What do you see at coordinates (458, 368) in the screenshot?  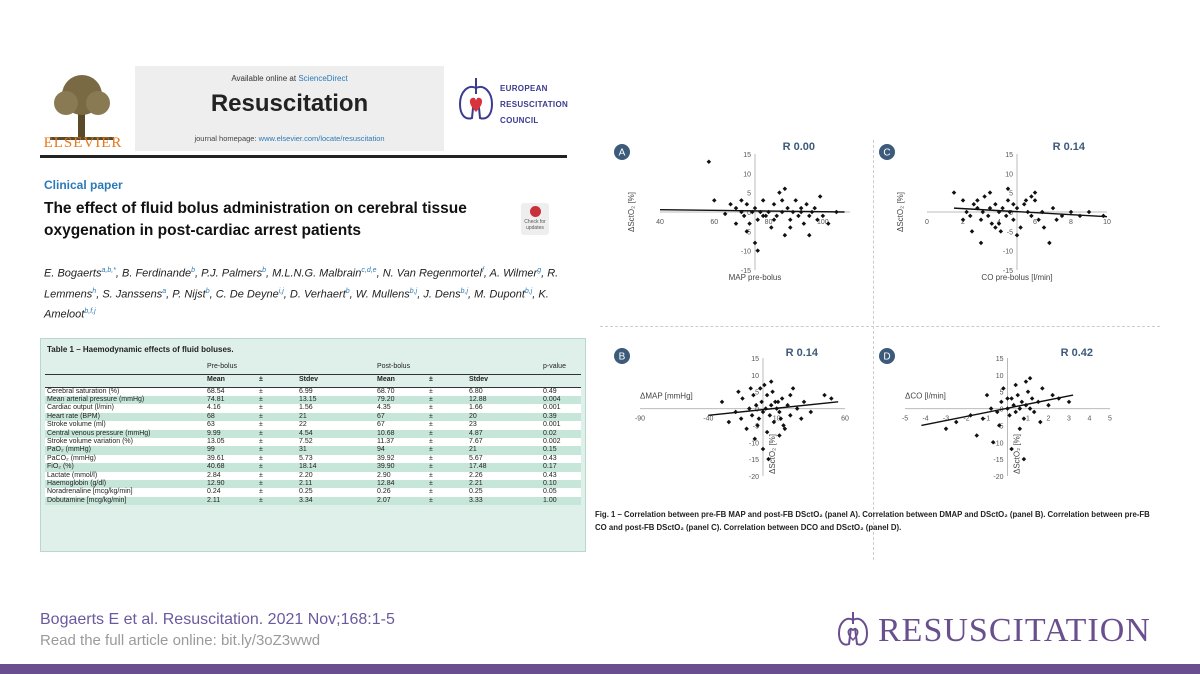 I see `post-bolus-header: Post-bolus` at bounding box center [458, 368].